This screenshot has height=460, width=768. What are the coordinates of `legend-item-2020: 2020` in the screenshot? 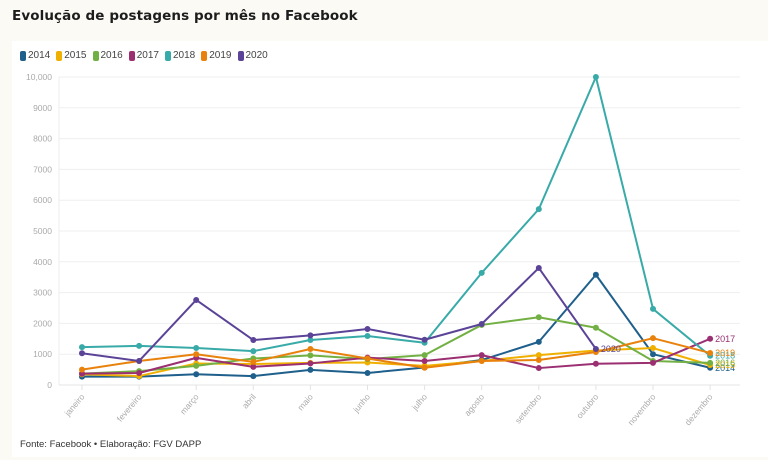 It's located at (252, 55).